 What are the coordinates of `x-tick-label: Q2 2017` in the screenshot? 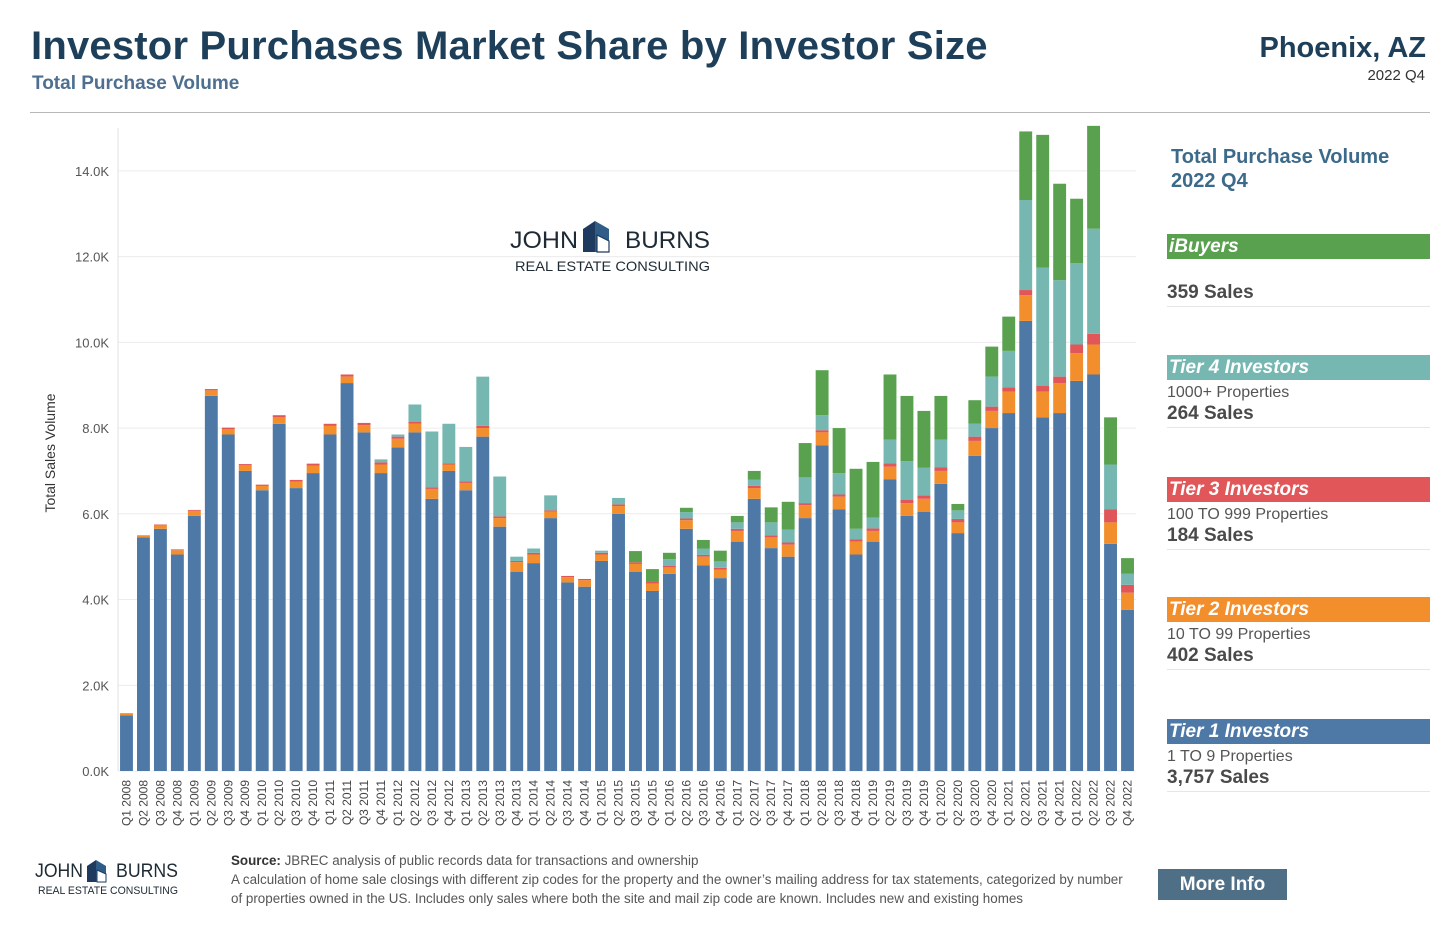 It's located at (754, 803).